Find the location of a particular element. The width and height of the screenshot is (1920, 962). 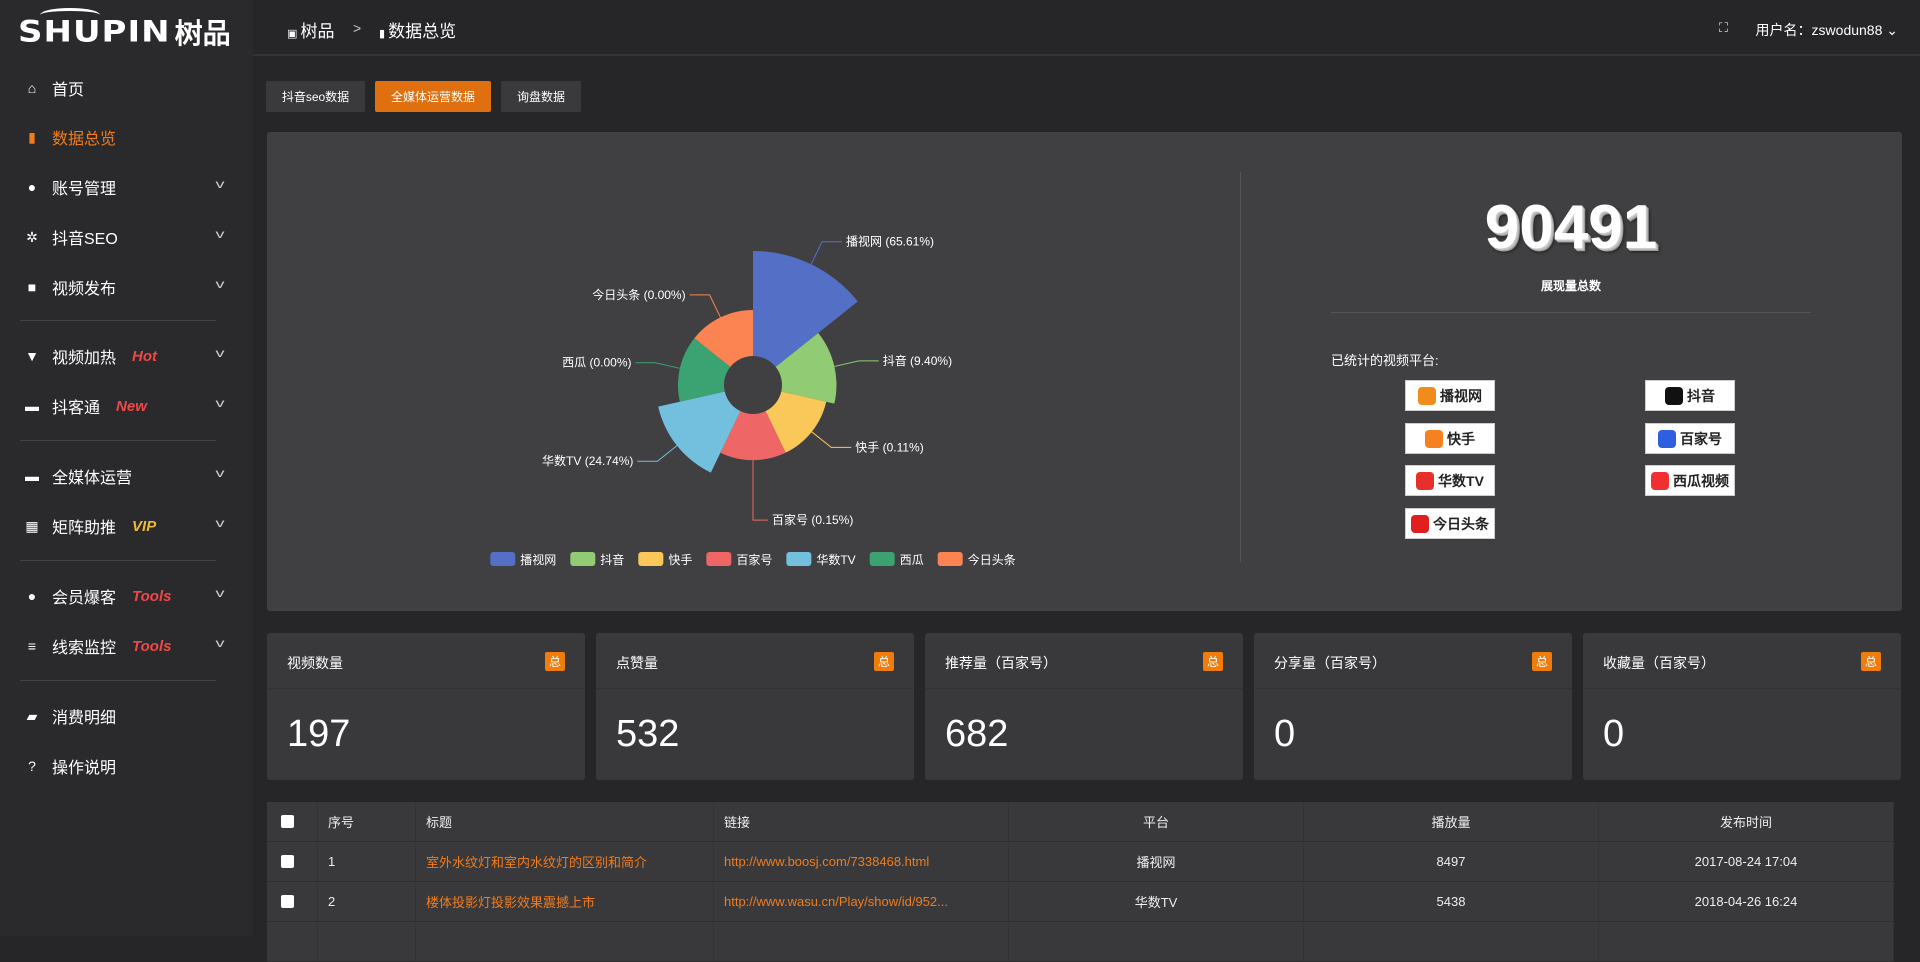

sidebar-item-label: 首页 is located at coordinates (68, 90).